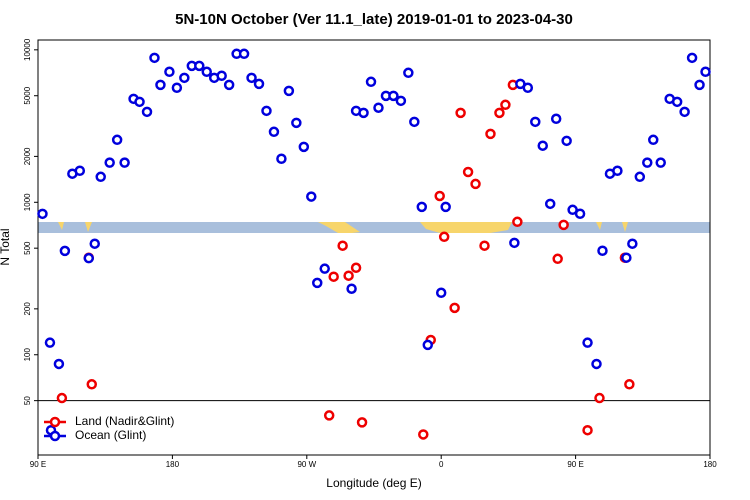 The width and height of the screenshot is (750, 500). I want to click on y-tick-label: 2000, so click(27, 156).